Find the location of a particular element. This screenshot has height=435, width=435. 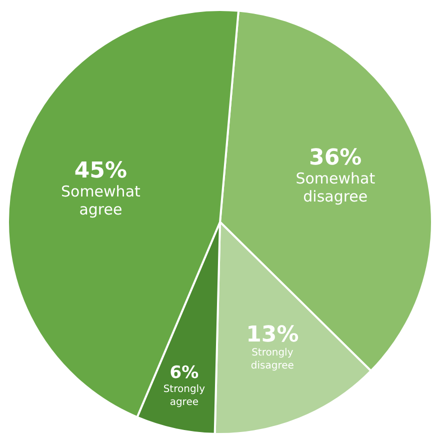

data-label: 13% is located at coordinates (272, 335).